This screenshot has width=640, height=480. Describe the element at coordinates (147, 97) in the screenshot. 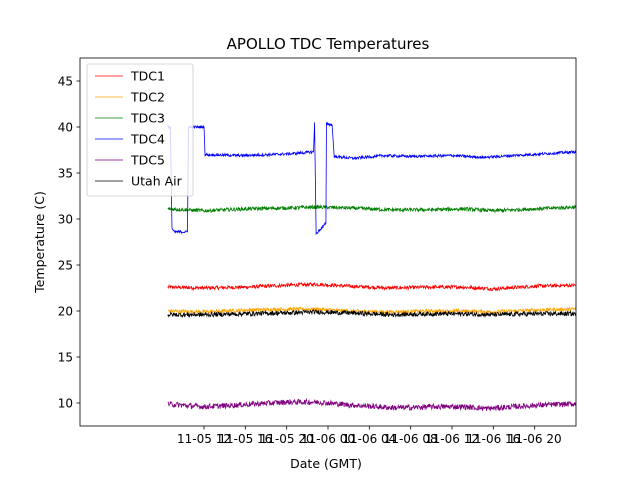

I see `legend-label: TDC2` at that location.